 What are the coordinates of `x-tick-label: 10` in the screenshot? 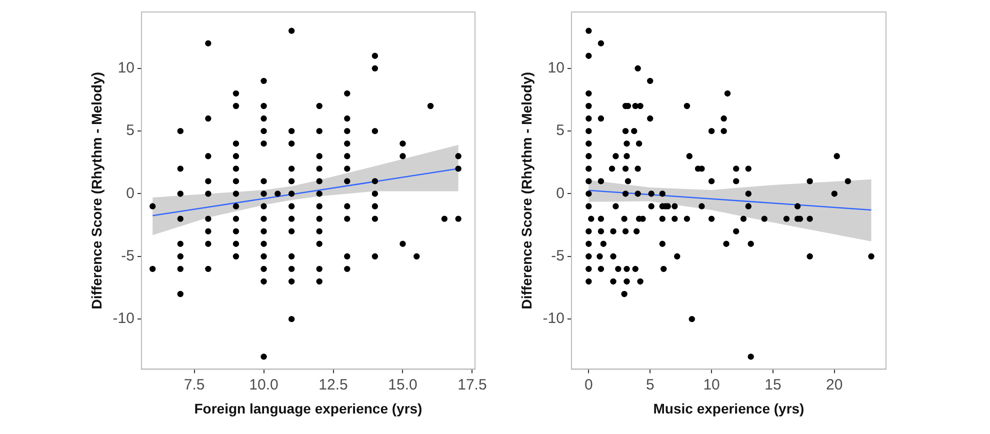 It's located at (711, 385).